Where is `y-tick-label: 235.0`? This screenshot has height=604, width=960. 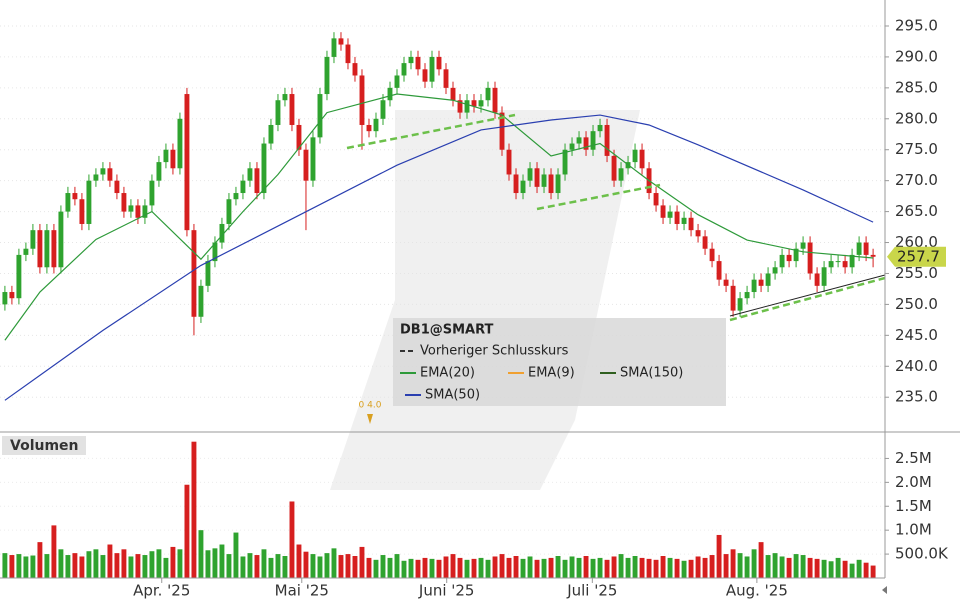
y-tick-label: 235.0 is located at coordinates (916, 397).